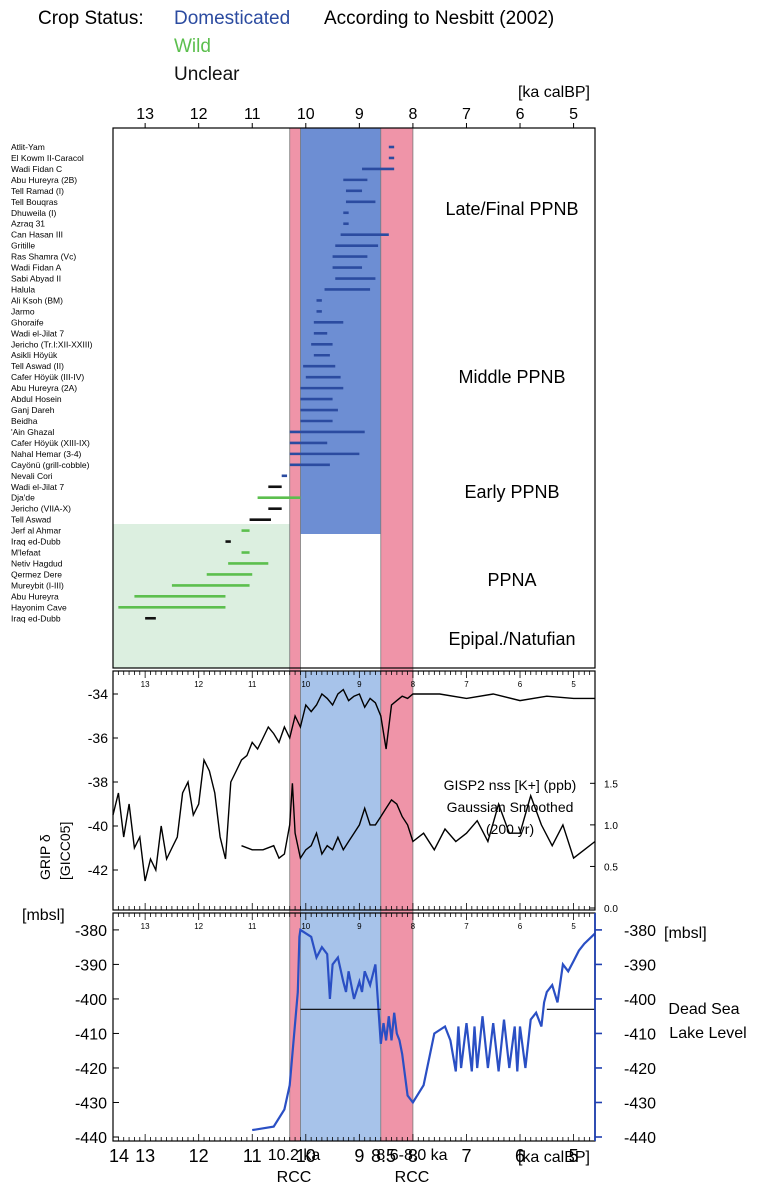  Describe the element at coordinates (34, 355) in the screenshot. I see `site-label: Asikli Höyük` at that location.